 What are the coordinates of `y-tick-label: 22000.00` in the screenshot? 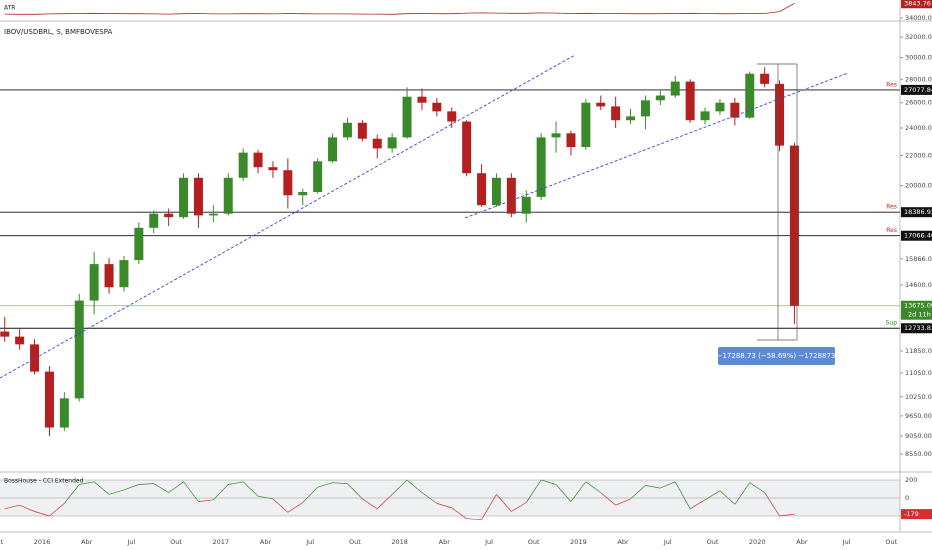 It's located at (918, 156).